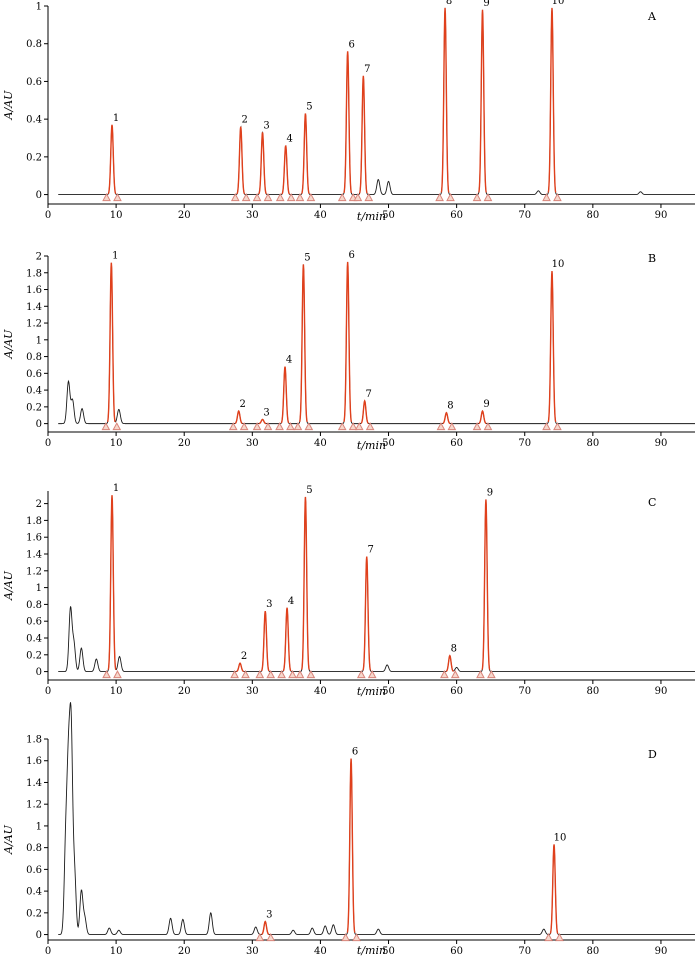 The height and width of the screenshot is (976, 700). Describe the element at coordinates (116, 951) in the screenshot. I see `x-tick-label: 10` at that location.